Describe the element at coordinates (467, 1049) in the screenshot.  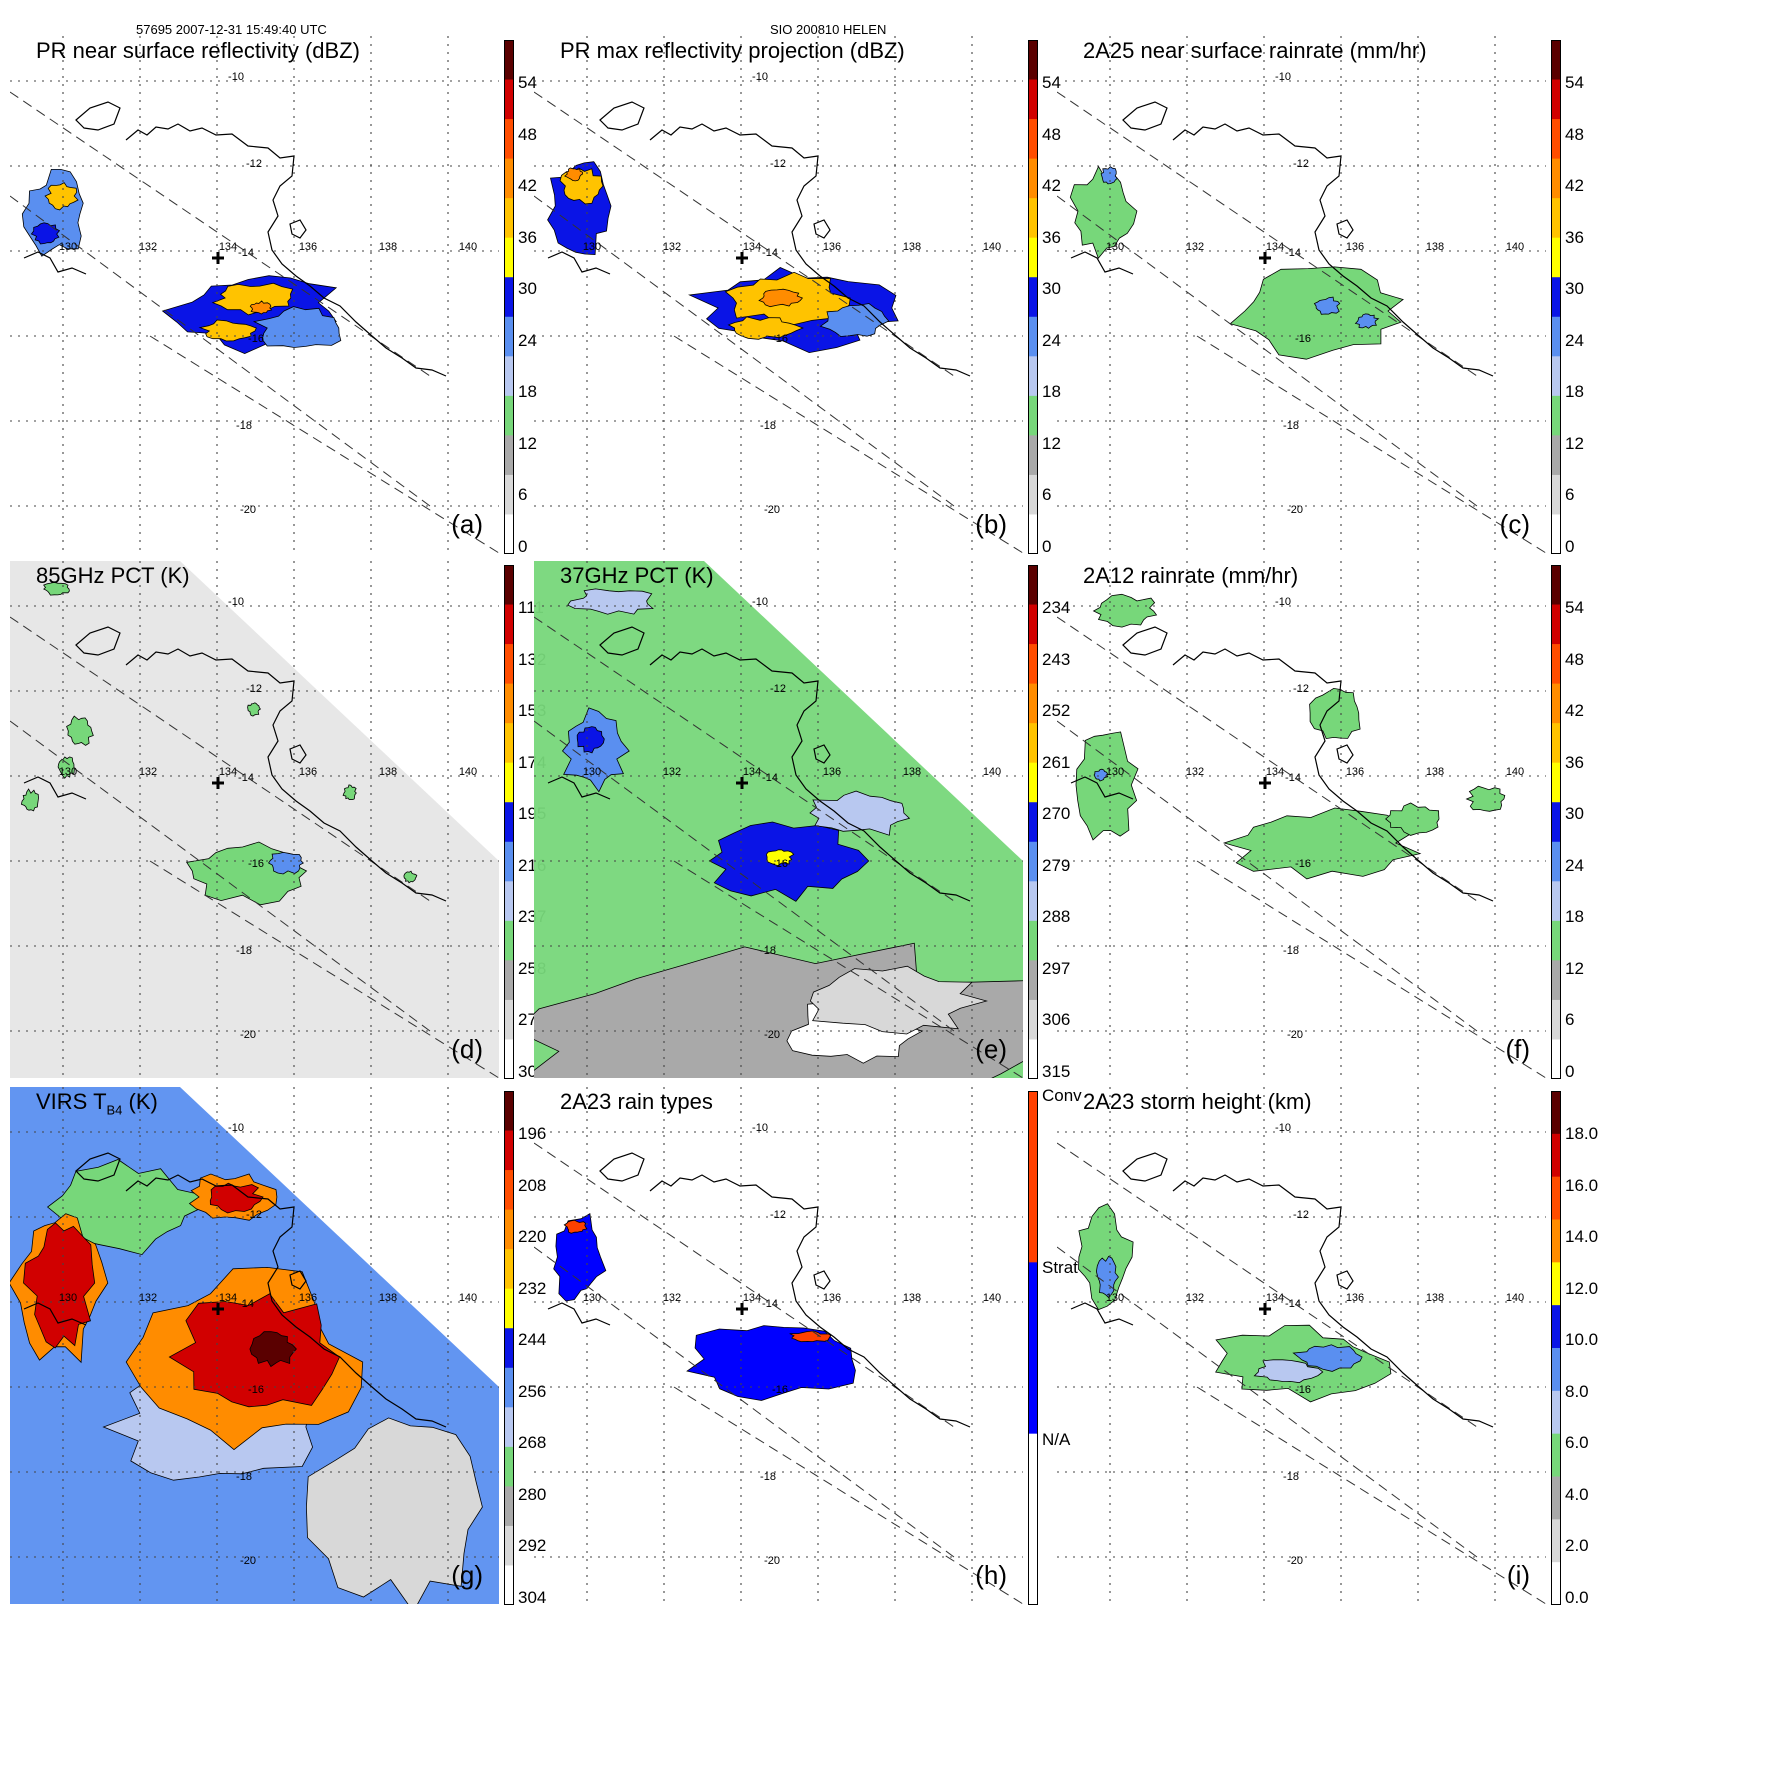
I see `panel-letter-label: (d)` at that location.